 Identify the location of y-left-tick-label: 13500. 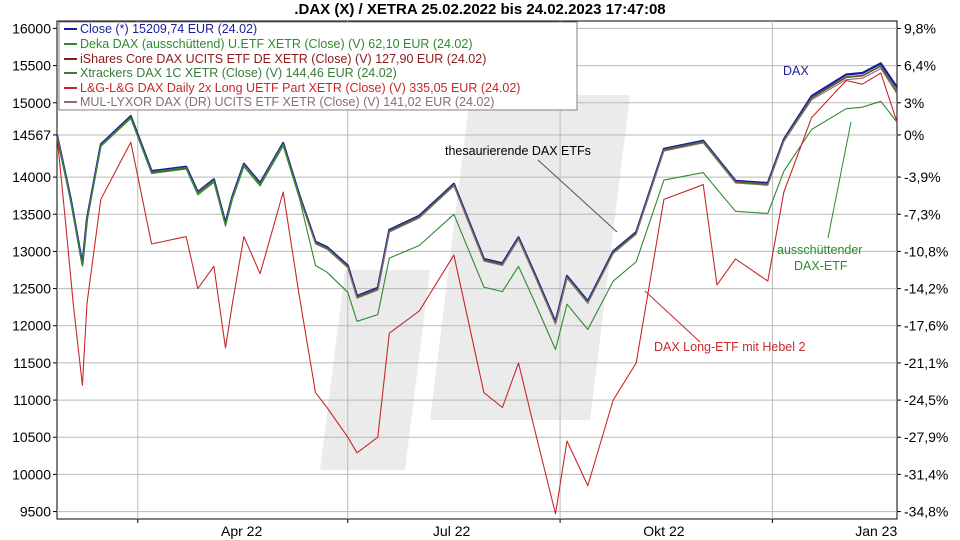
(31, 214).